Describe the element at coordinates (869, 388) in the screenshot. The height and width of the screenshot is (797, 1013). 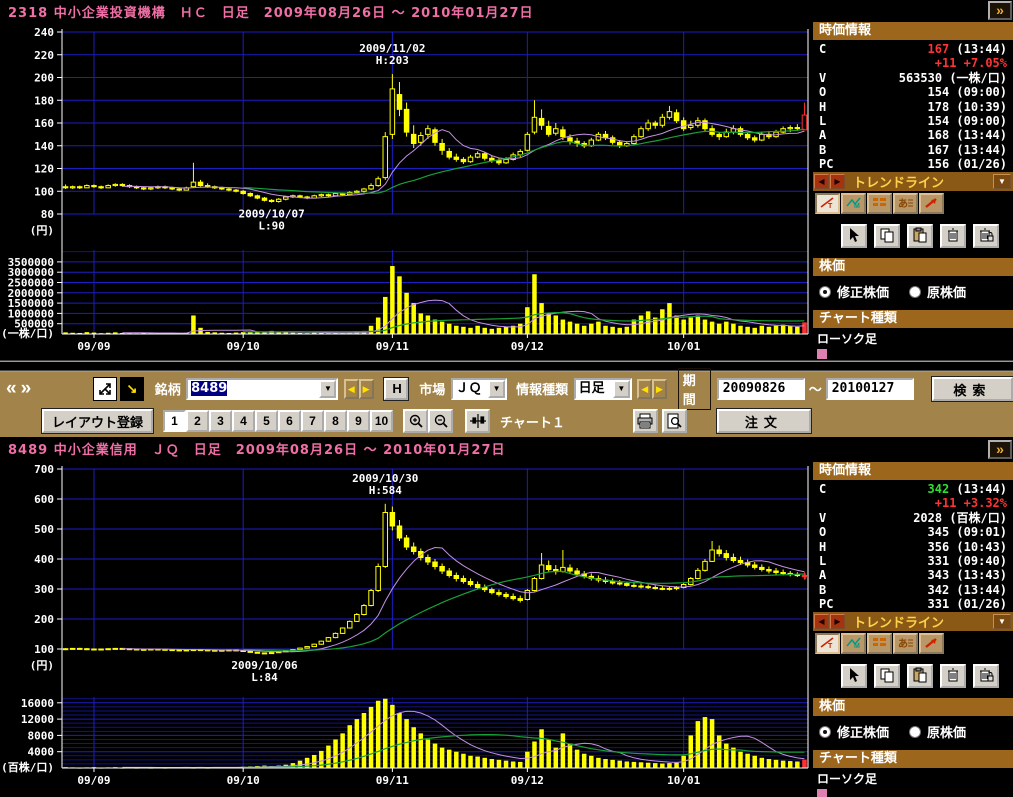
I see `period-to-input` at that location.